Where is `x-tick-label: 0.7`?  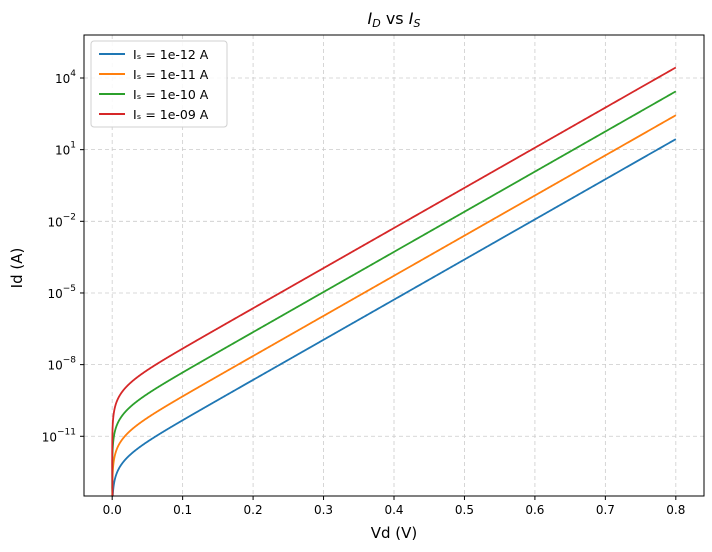 x-tick-label: 0.7 is located at coordinates (605, 510).